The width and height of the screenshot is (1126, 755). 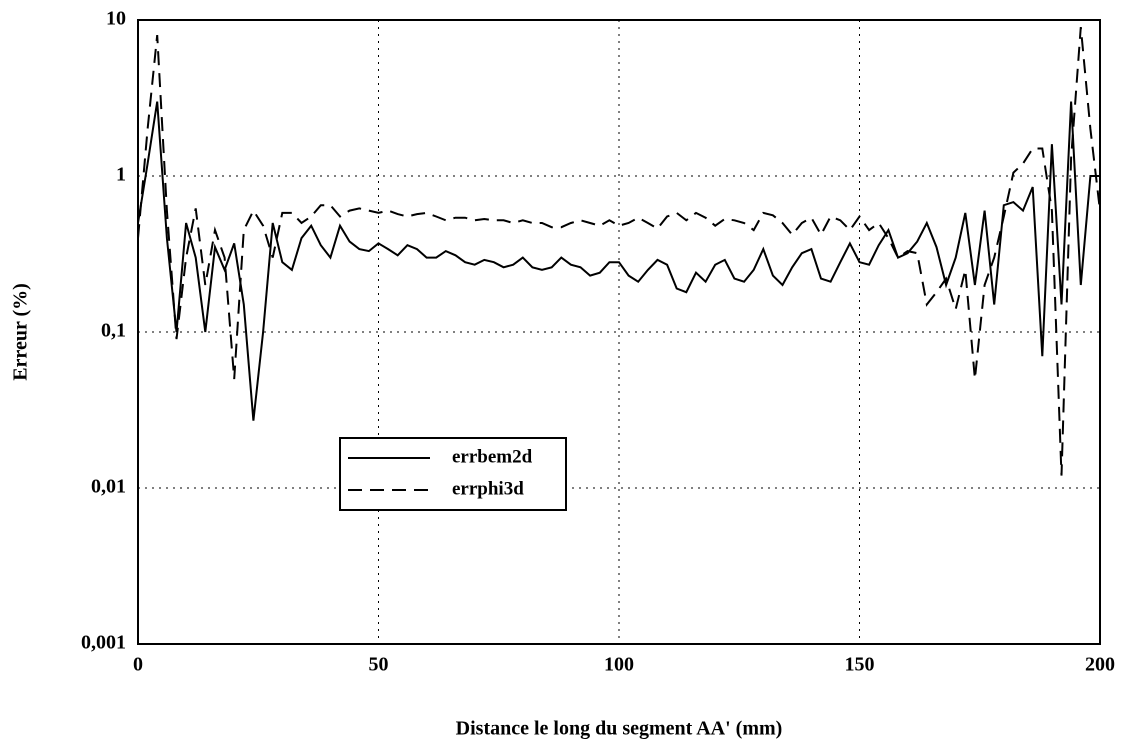 What do you see at coordinates (619, 729) in the screenshot?
I see `x-axis-title: Distance le long du segment AA' (mm)` at bounding box center [619, 729].